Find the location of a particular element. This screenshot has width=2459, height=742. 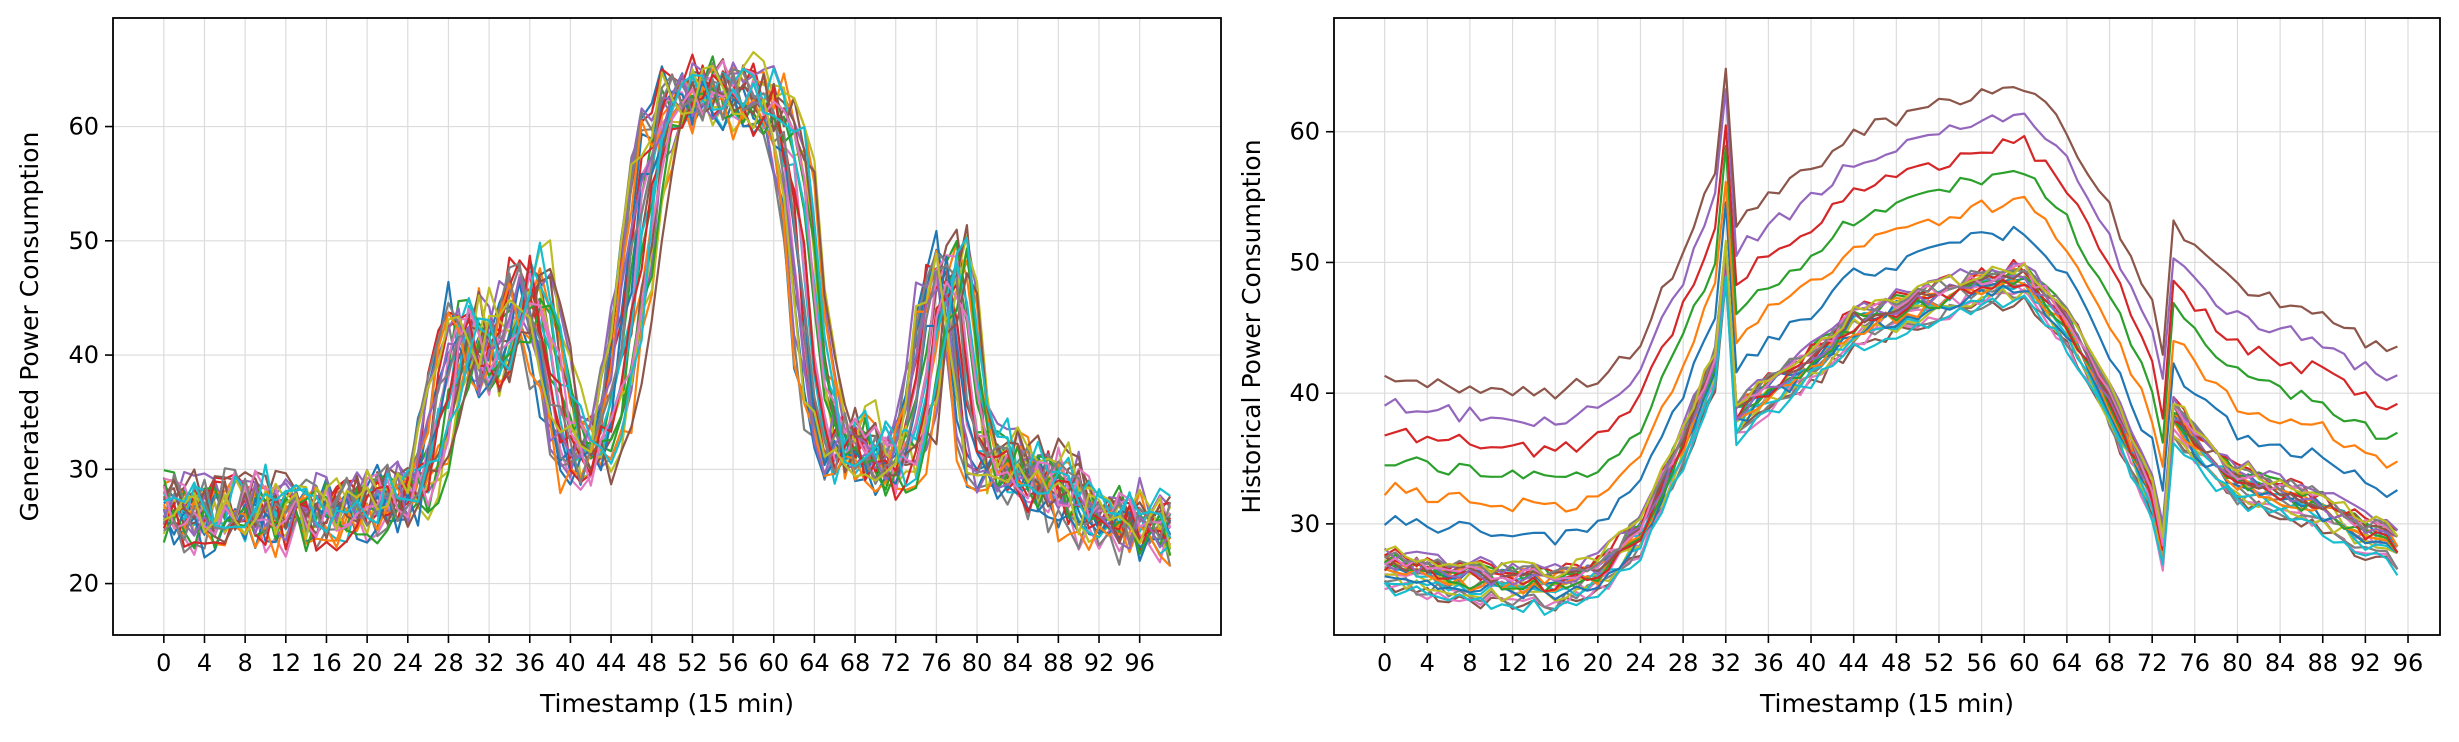

y-tick-label: 20 is located at coordinates (83, 584).